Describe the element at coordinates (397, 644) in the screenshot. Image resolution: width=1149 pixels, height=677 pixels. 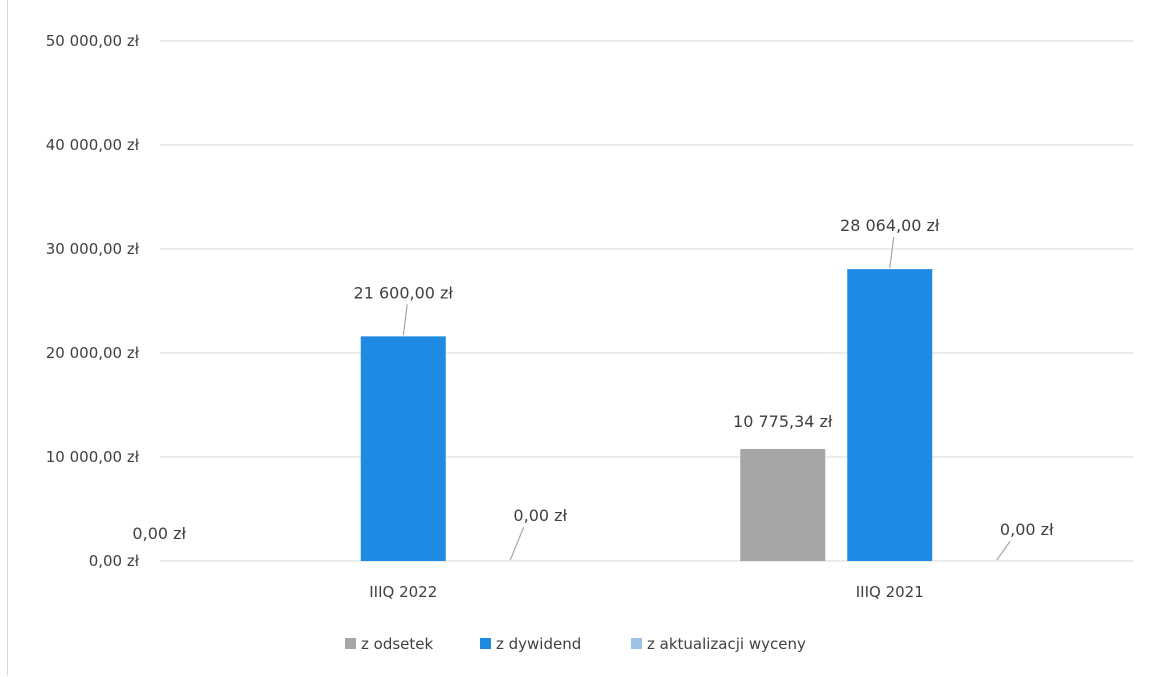
I see `legend-label: z odsetek` at that location.